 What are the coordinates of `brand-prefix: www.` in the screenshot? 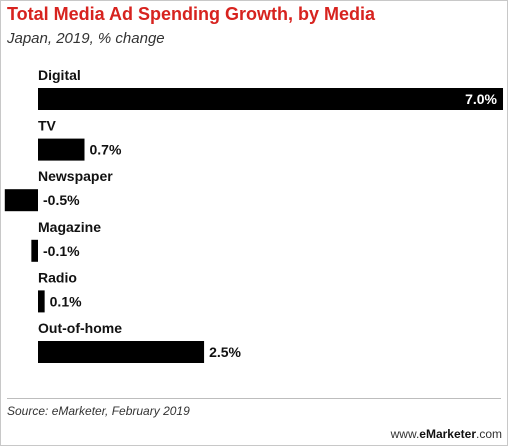 It's located at (405, 434).